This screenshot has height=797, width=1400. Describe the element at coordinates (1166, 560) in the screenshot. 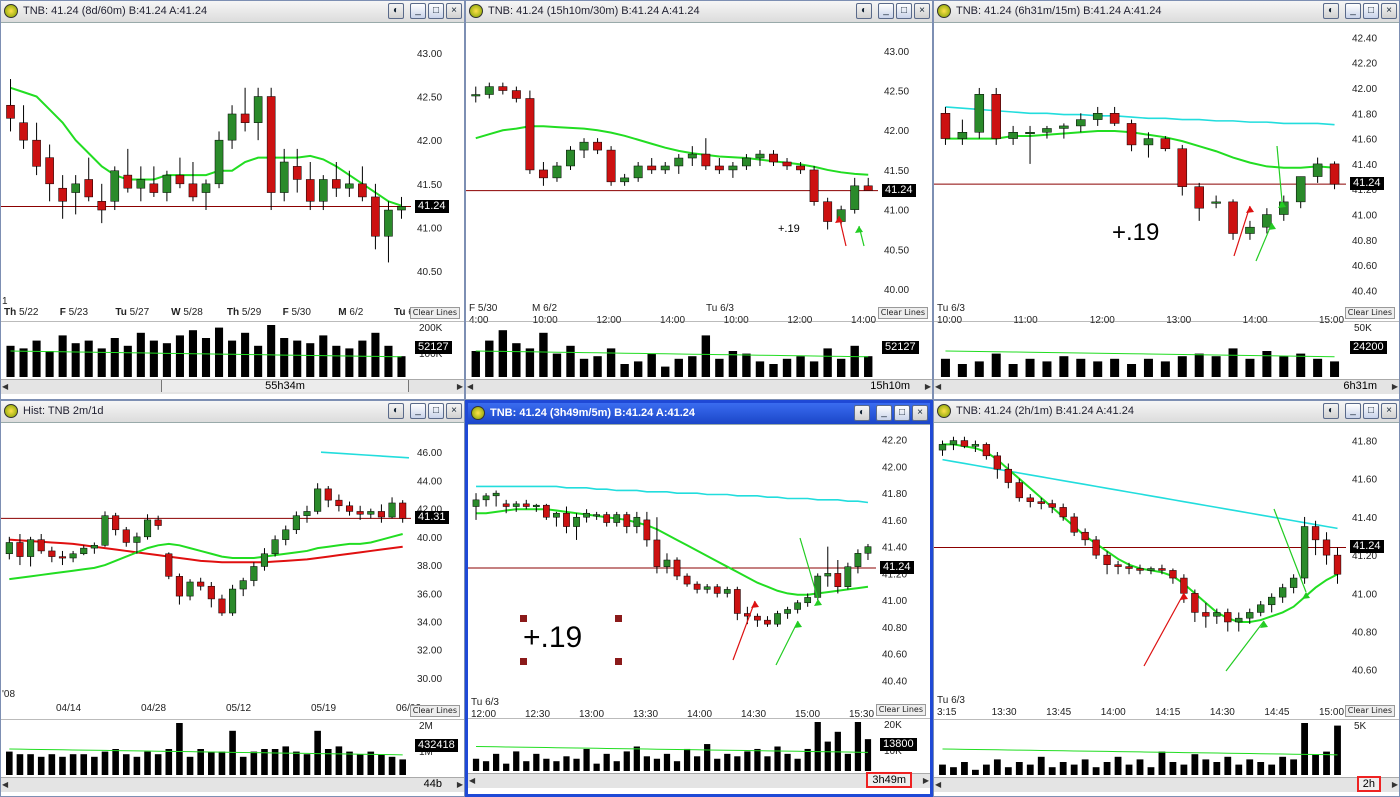

I see `price-chart: 41.80 41.60 41.40 41.20 41.00 40.80 40.60` at that location.